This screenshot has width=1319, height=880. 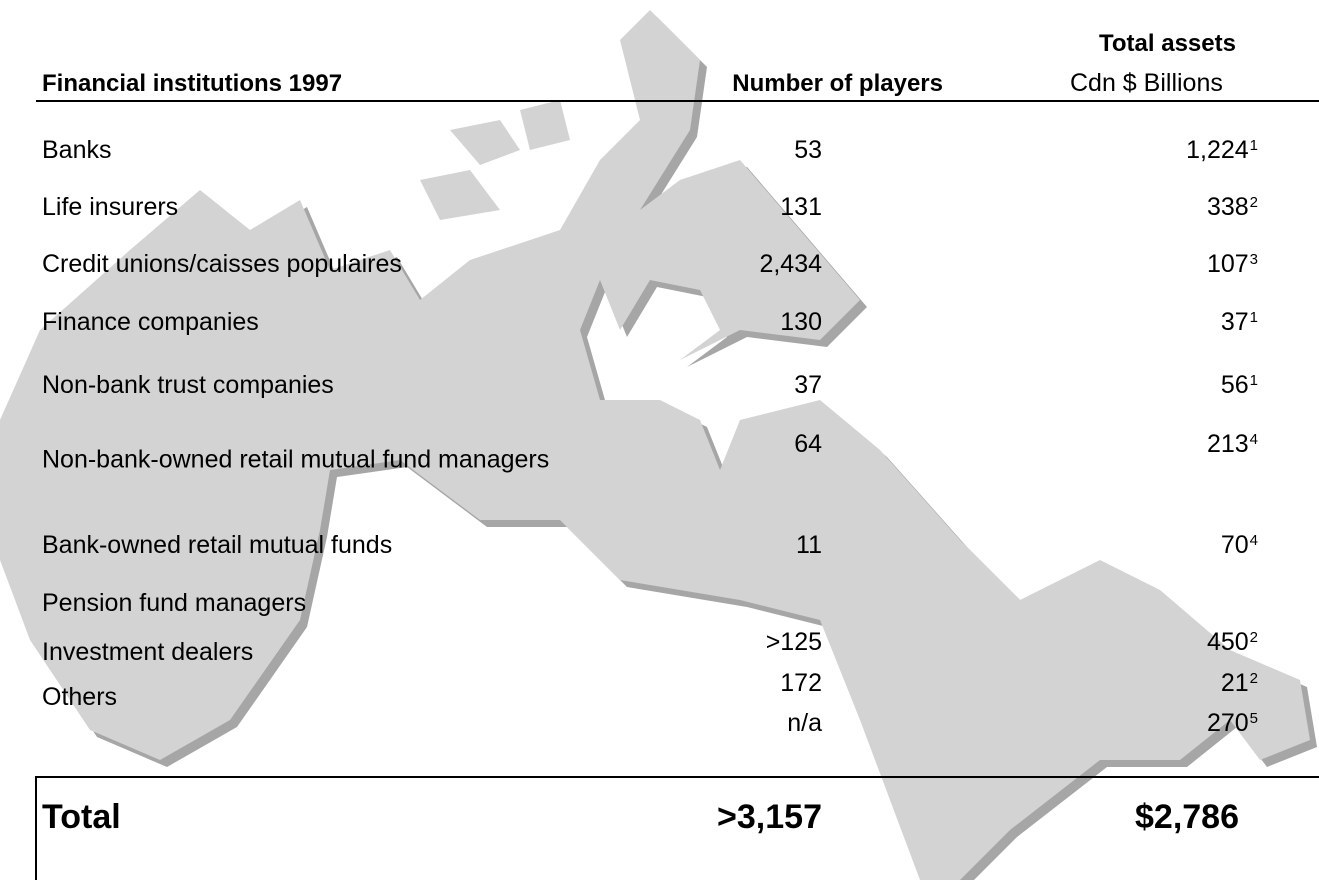 What do you see at coordinates (217, 545) in the screenshot?
I see `row-label: Bank-owned retail mutual funds` at bounding box center [217, 545].